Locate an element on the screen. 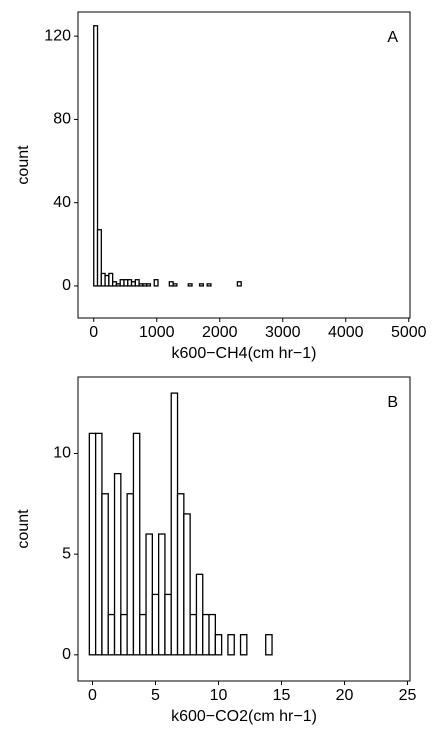  x-tick-label: 5000 is located at coordinates (409, 332).